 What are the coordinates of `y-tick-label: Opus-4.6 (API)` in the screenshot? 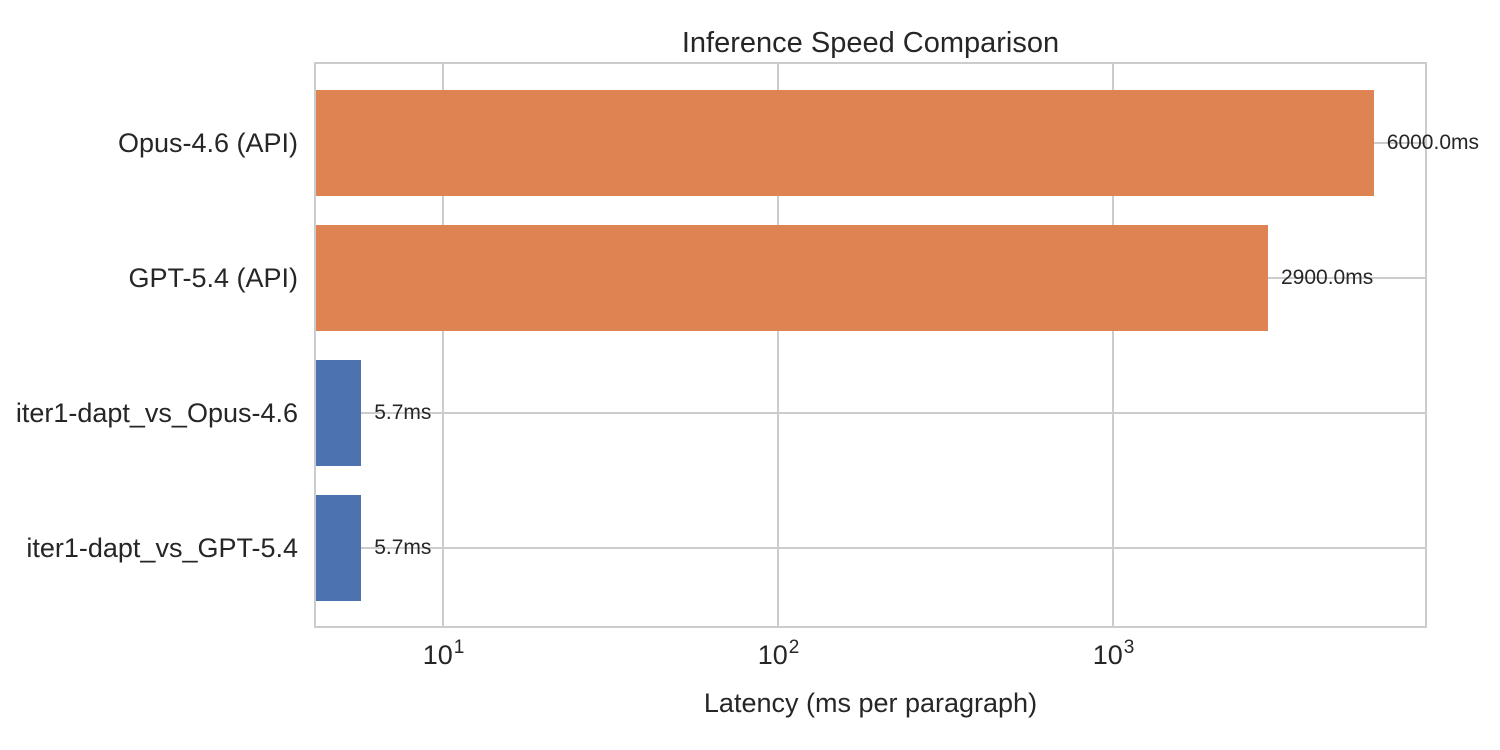 It's located at (207, 143).